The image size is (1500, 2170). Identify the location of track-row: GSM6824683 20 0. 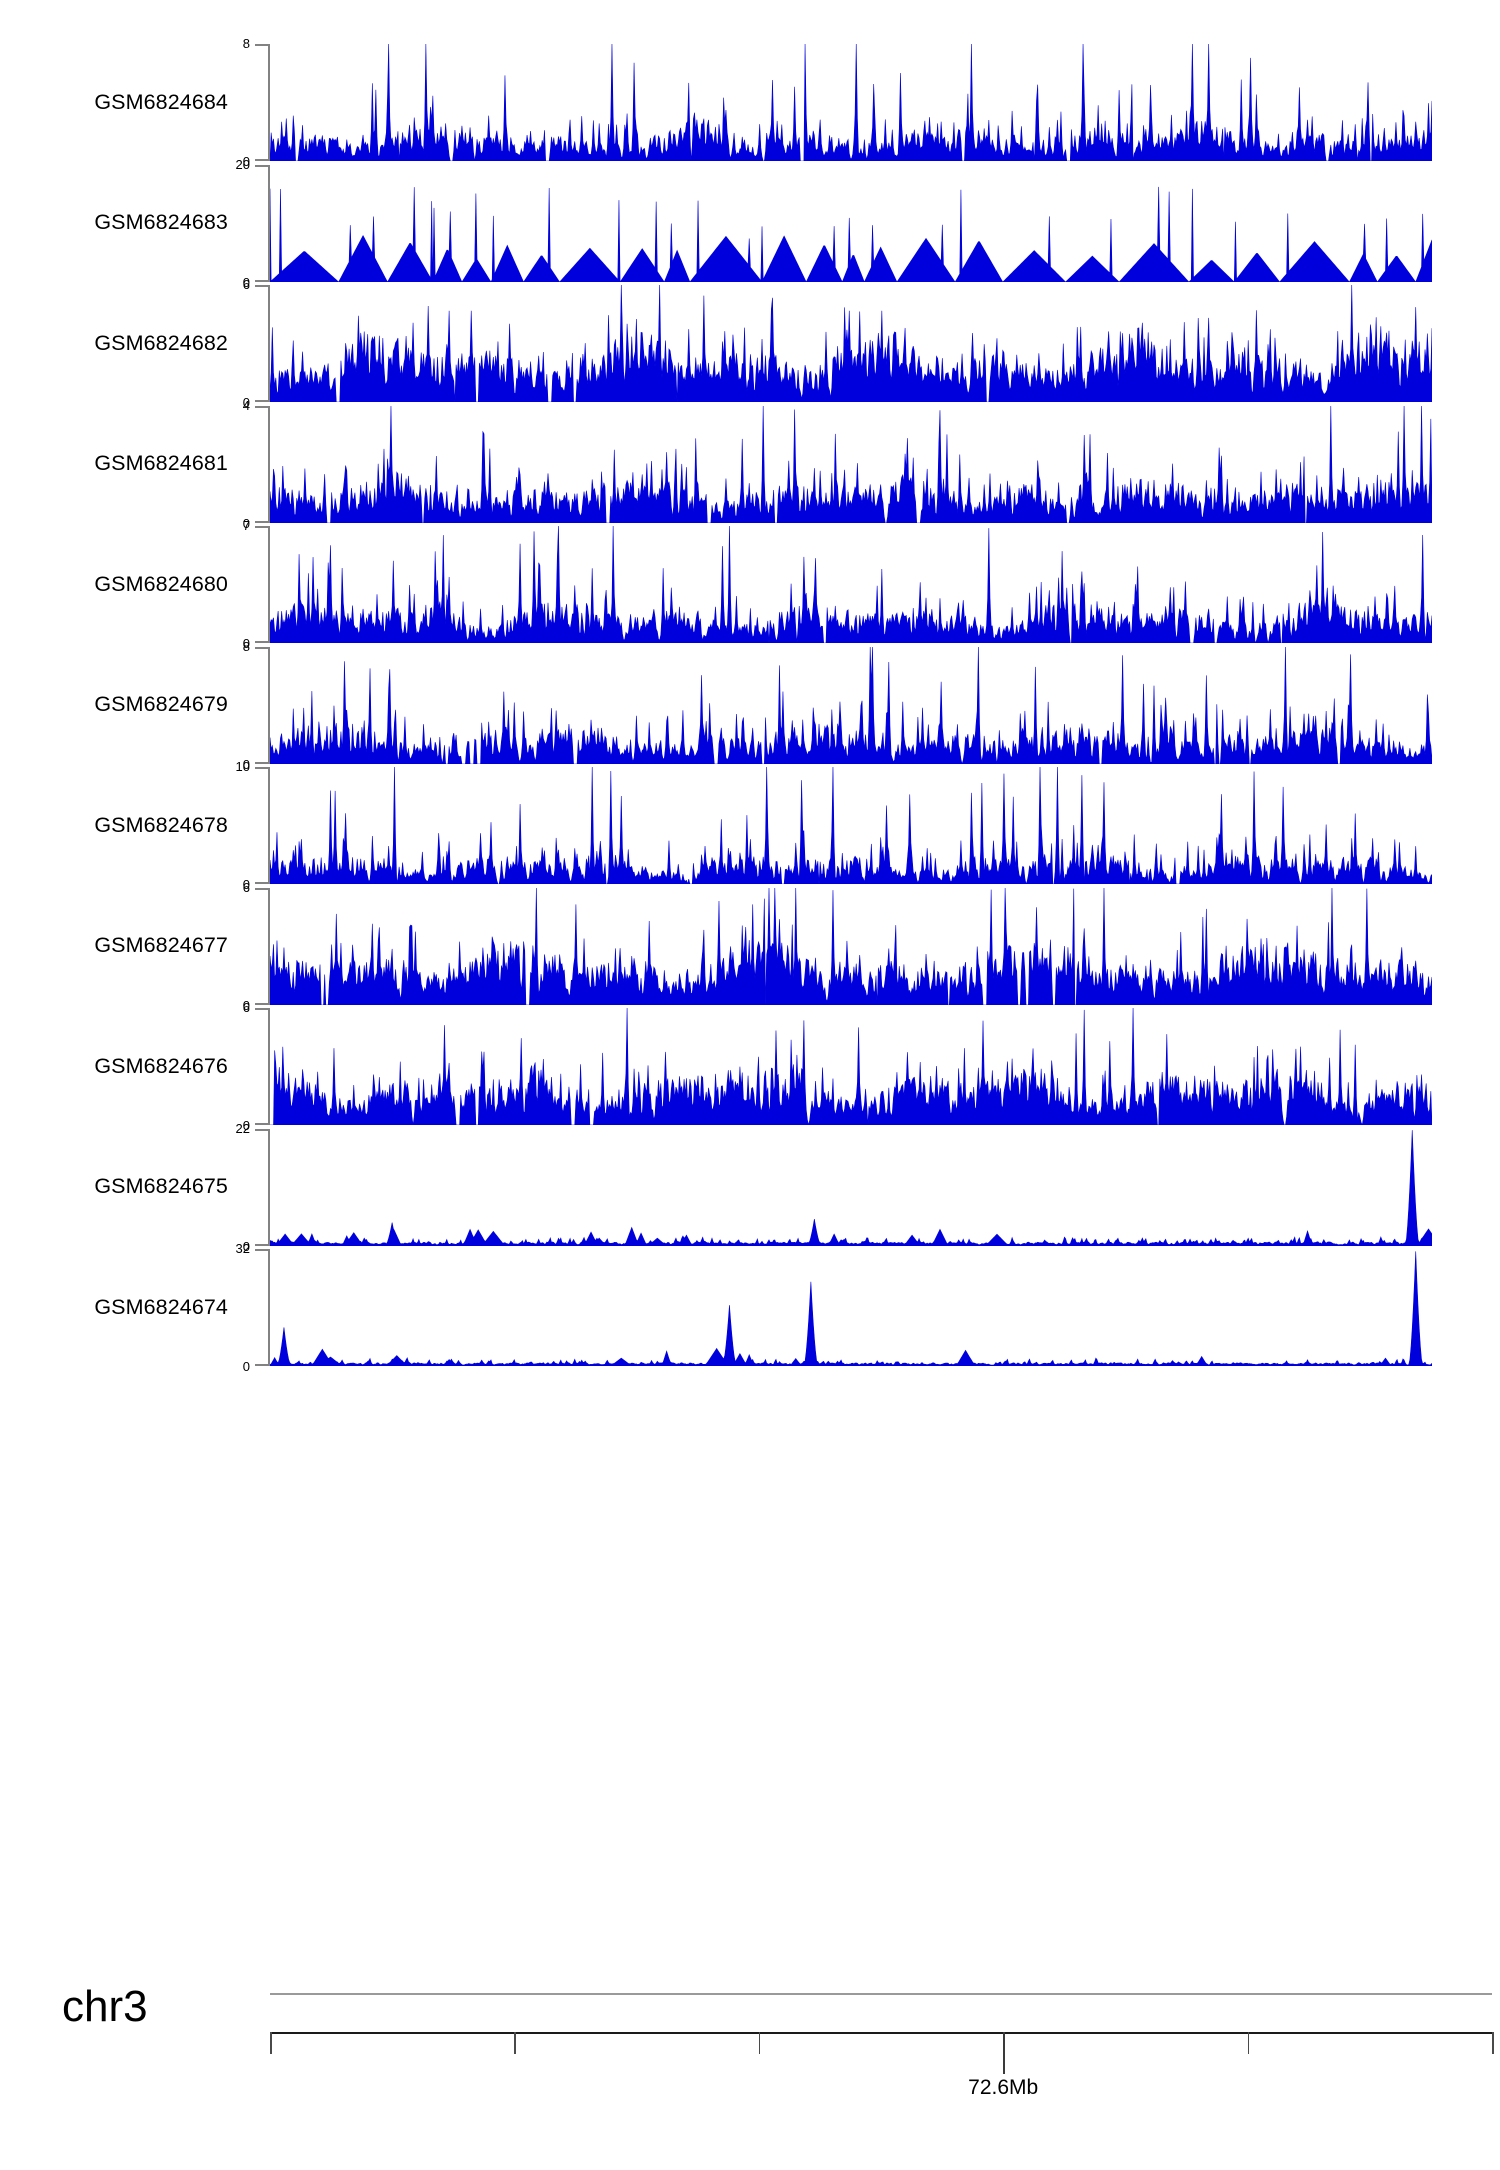
(750, 223).